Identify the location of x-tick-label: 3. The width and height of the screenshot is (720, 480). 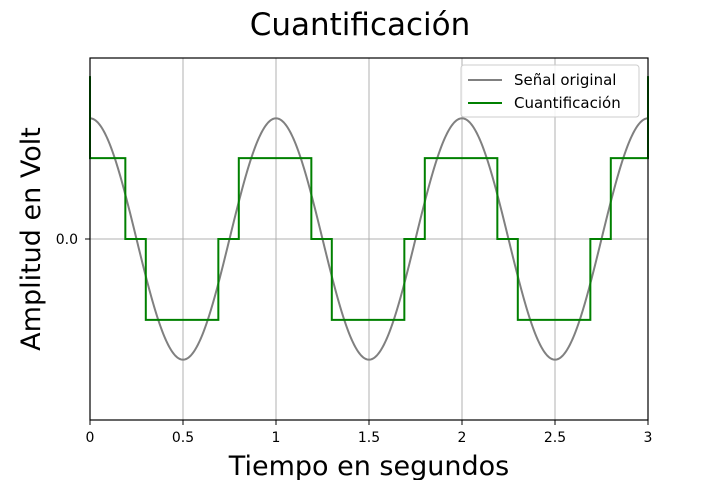
(648, 438).